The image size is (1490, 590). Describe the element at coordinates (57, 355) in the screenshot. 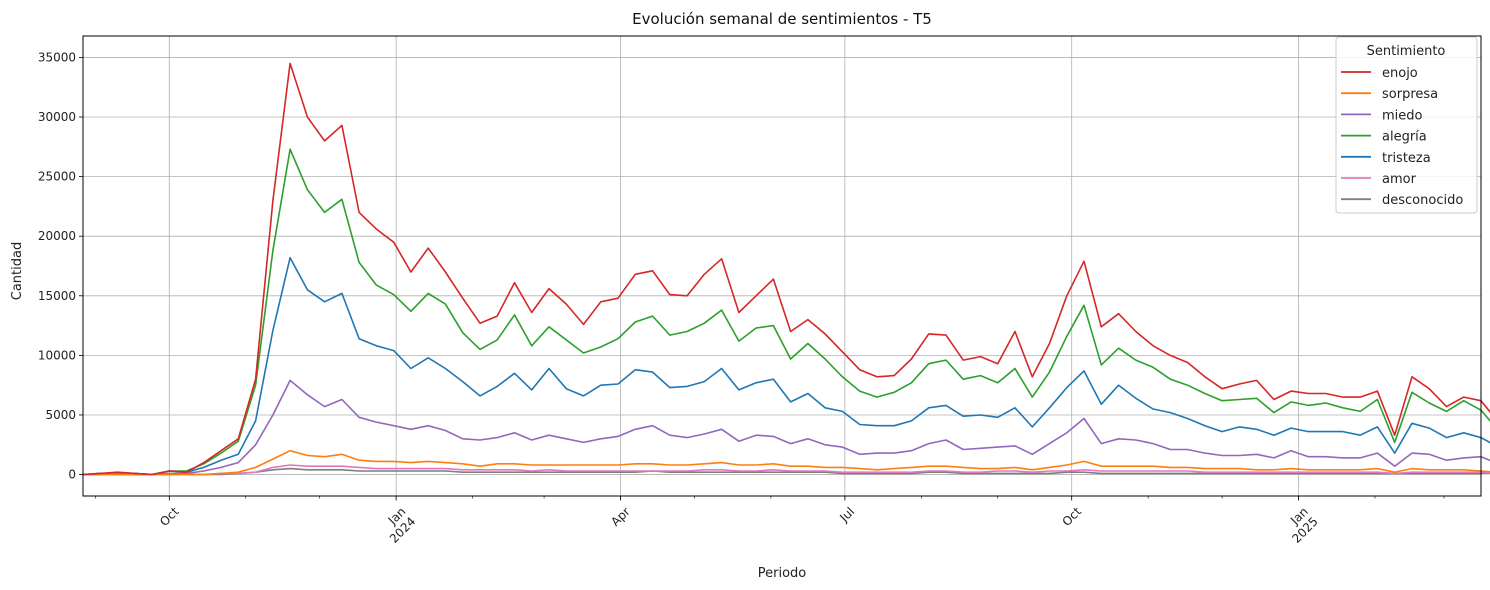

I see `y-tick-label: 10000` at that location.